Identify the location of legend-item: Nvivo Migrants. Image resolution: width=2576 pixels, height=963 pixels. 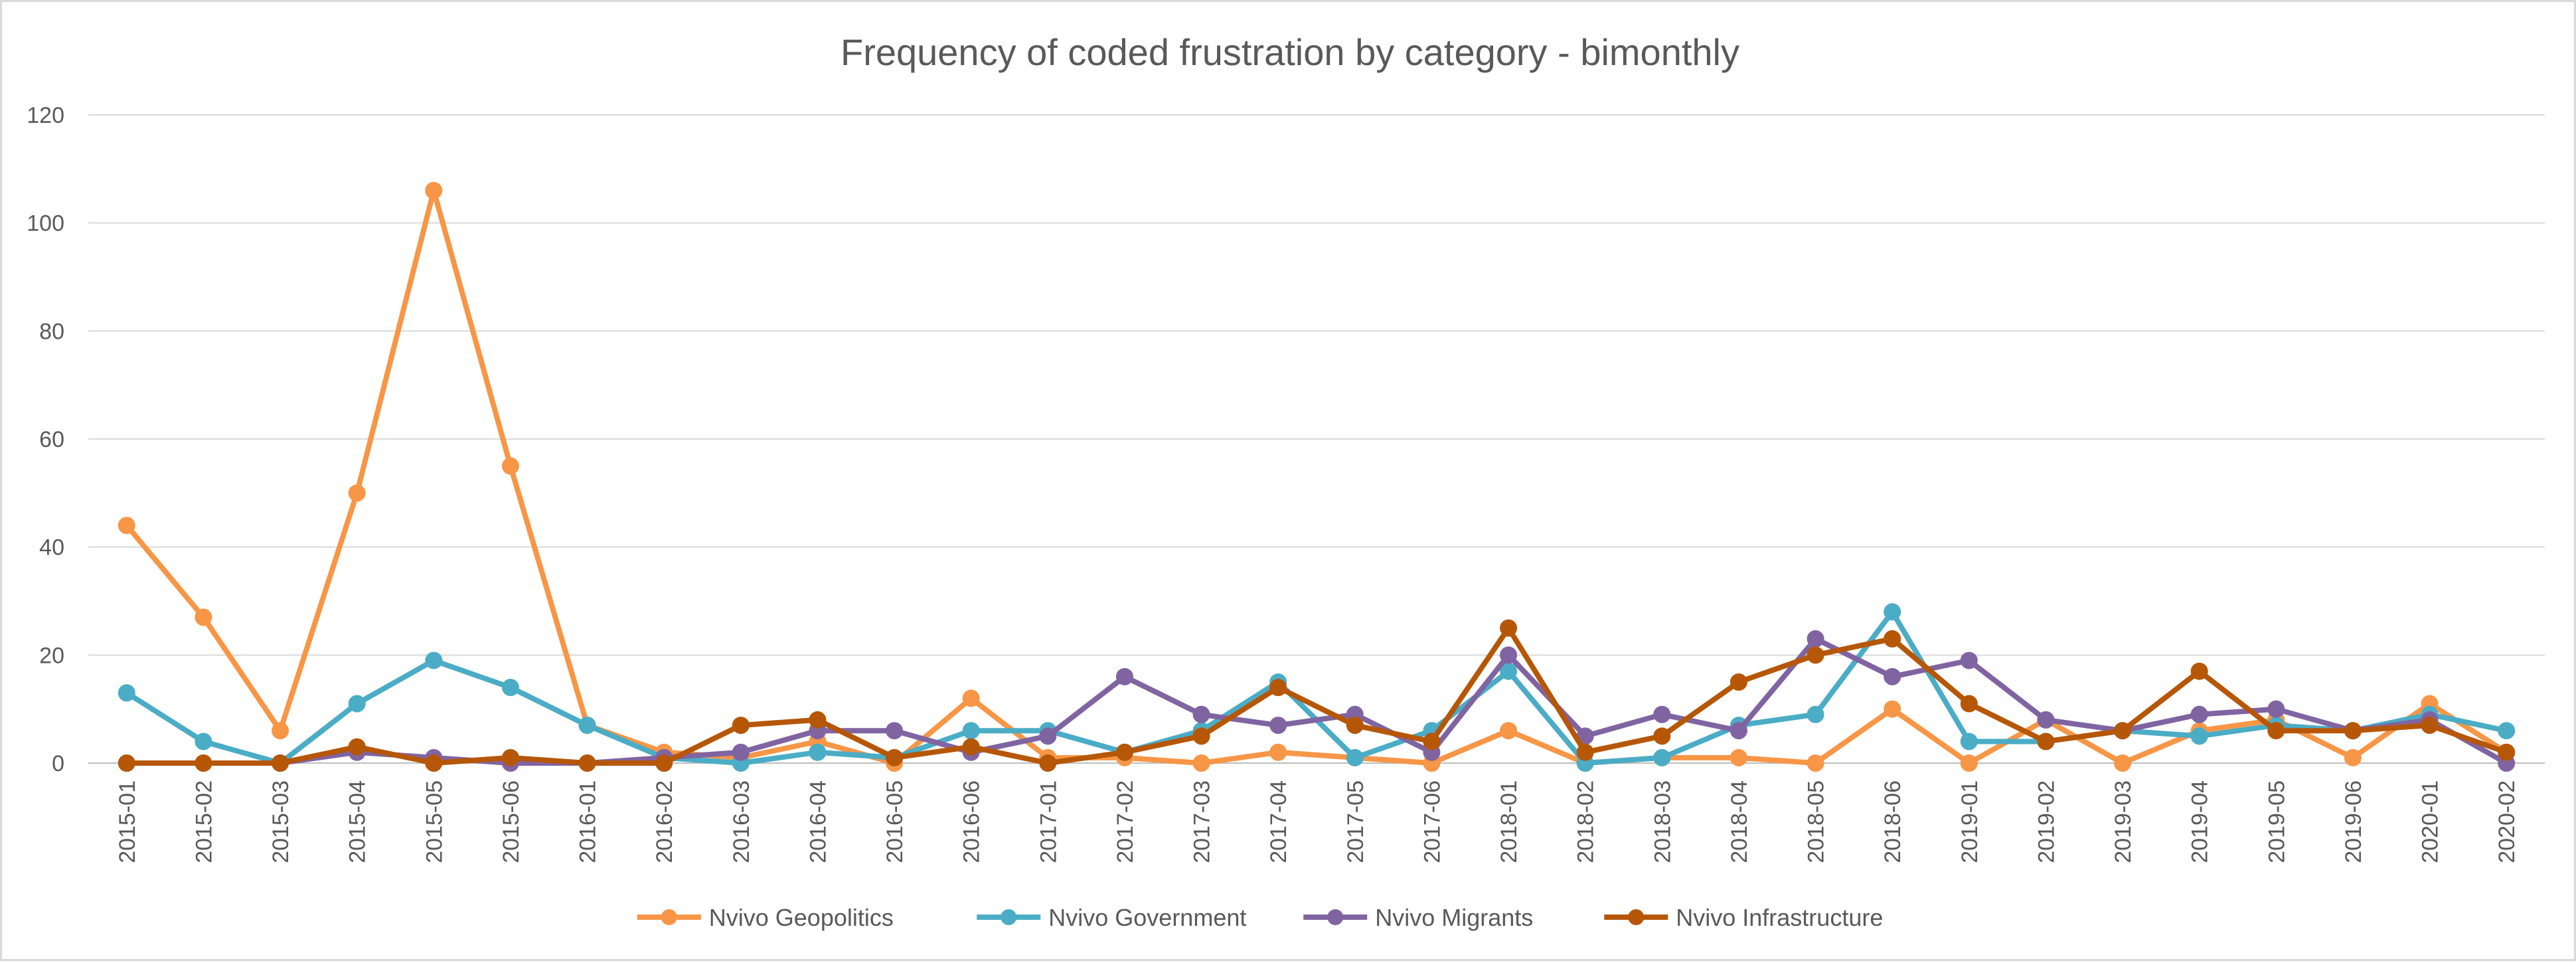
(1418, 917).